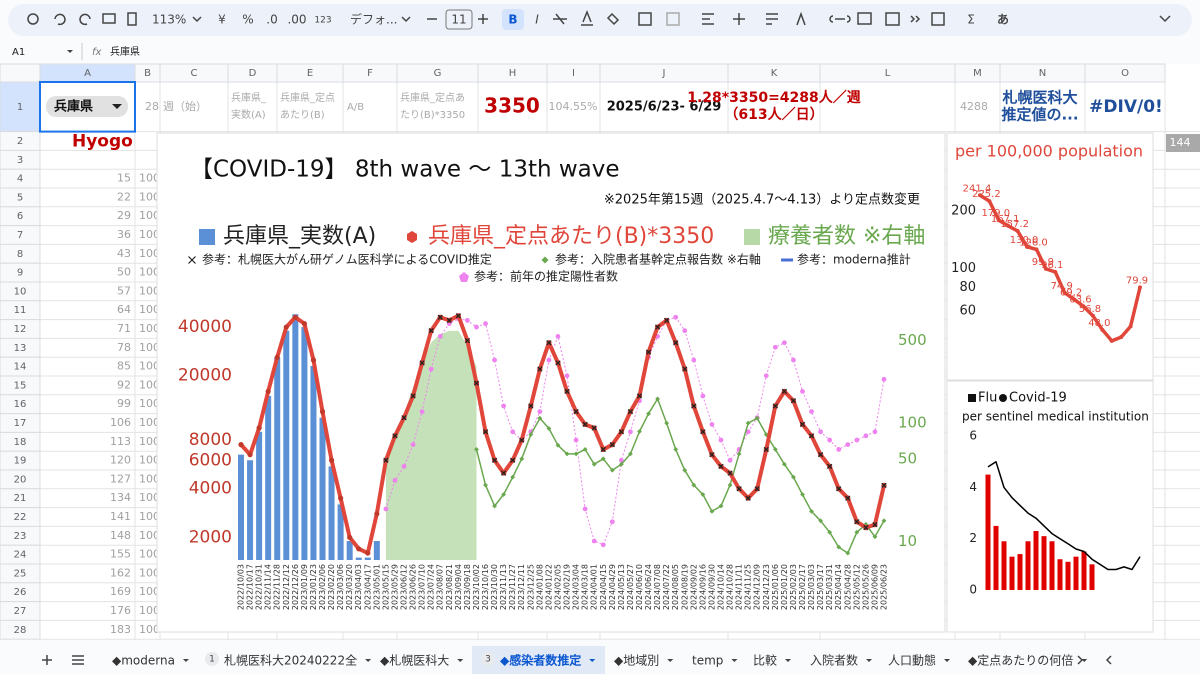 The image size is (1200, 675). What do you see at coordinates (18, 52) in the screenshot?
I see `name-box: A1` at bounding box center [18, 52].